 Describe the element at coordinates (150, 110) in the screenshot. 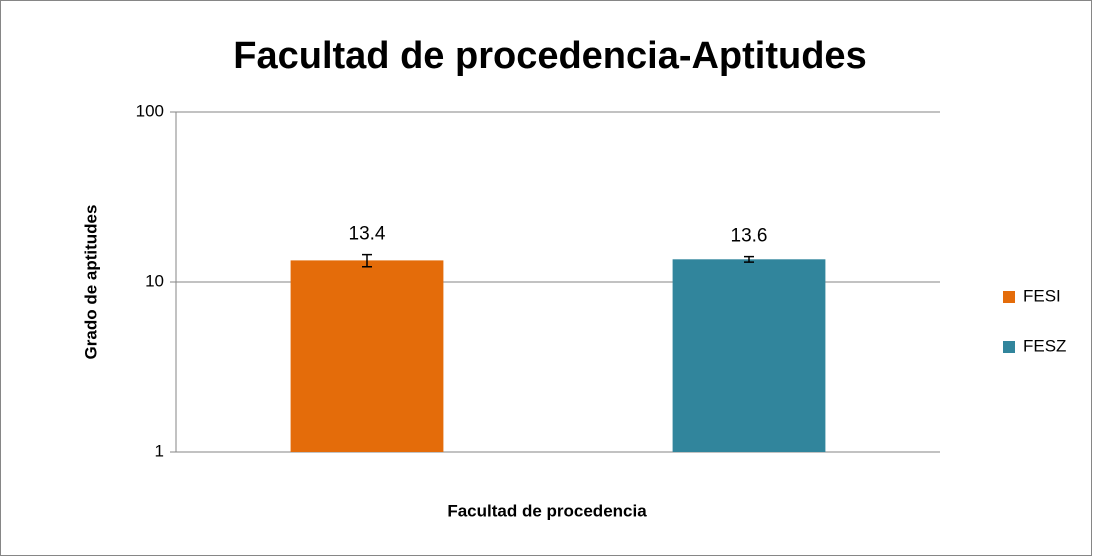

I see `y-tick-label: 100` at that location.